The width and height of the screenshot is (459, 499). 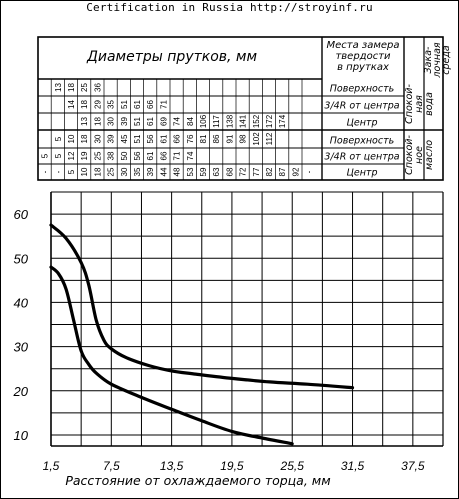 I want to click on table-cell: 53, so click(x=190, y=171).